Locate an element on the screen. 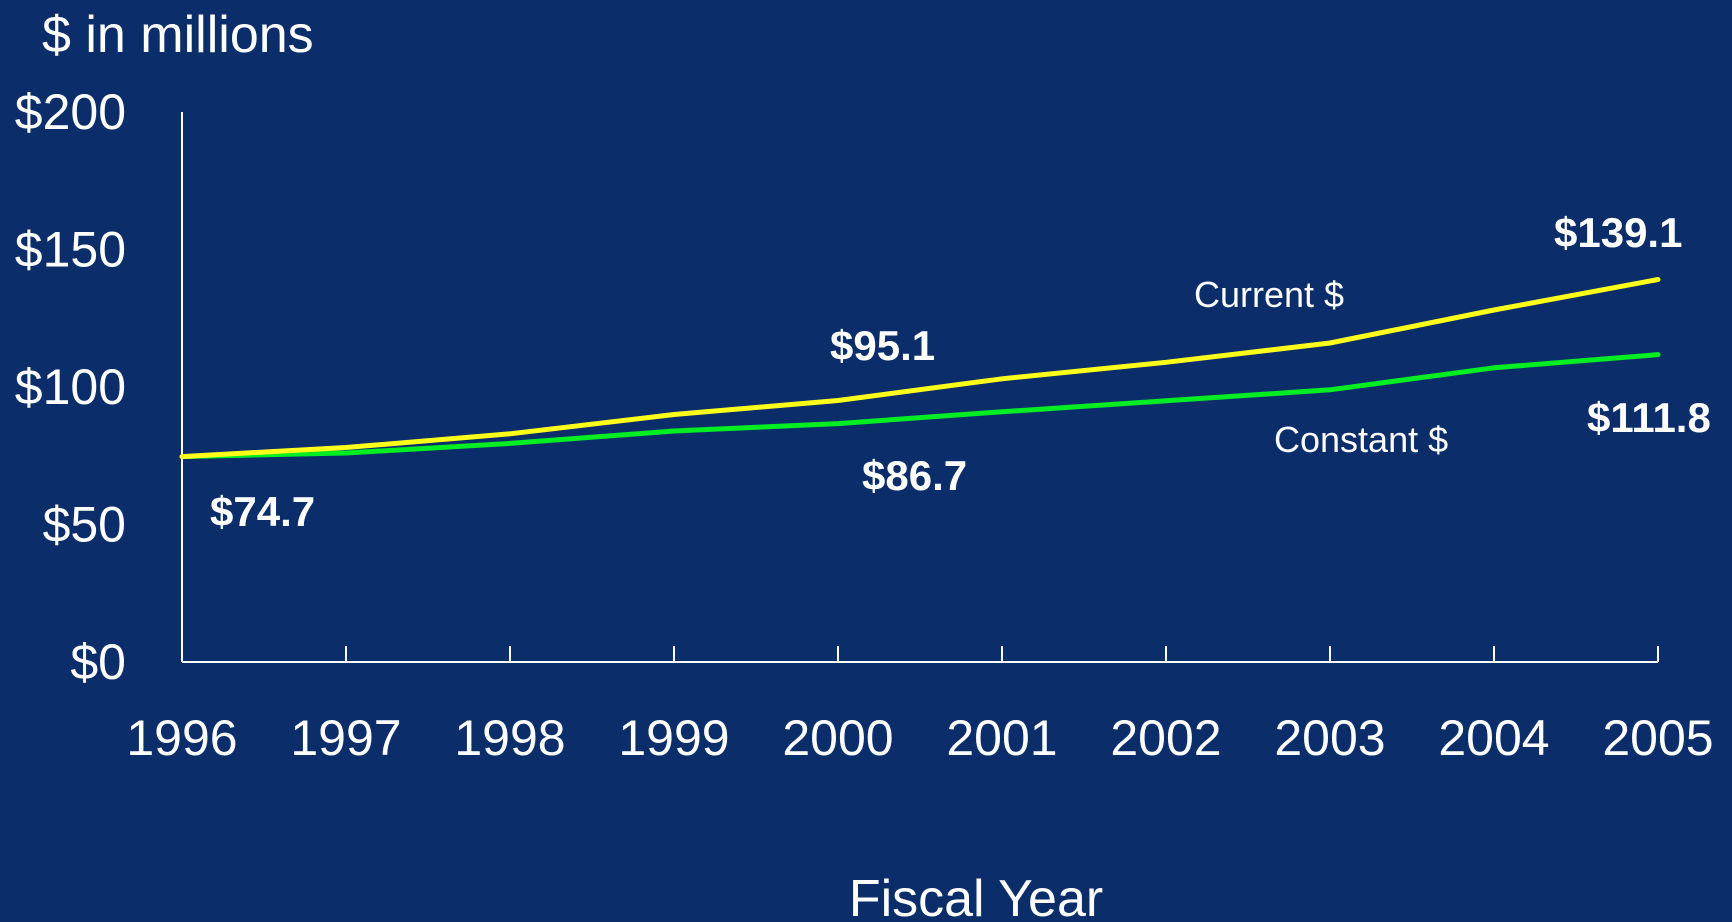 The width and height of the screenshot is (1732, 922). y-tick-label: $200 is located at coordinates (70, 112).